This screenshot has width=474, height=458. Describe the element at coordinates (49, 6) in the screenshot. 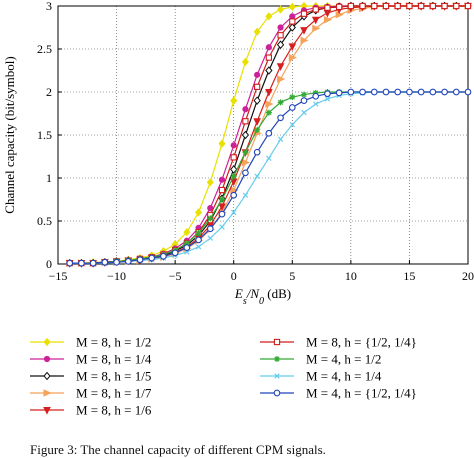

I see `y-tick-label: 3` at that location.